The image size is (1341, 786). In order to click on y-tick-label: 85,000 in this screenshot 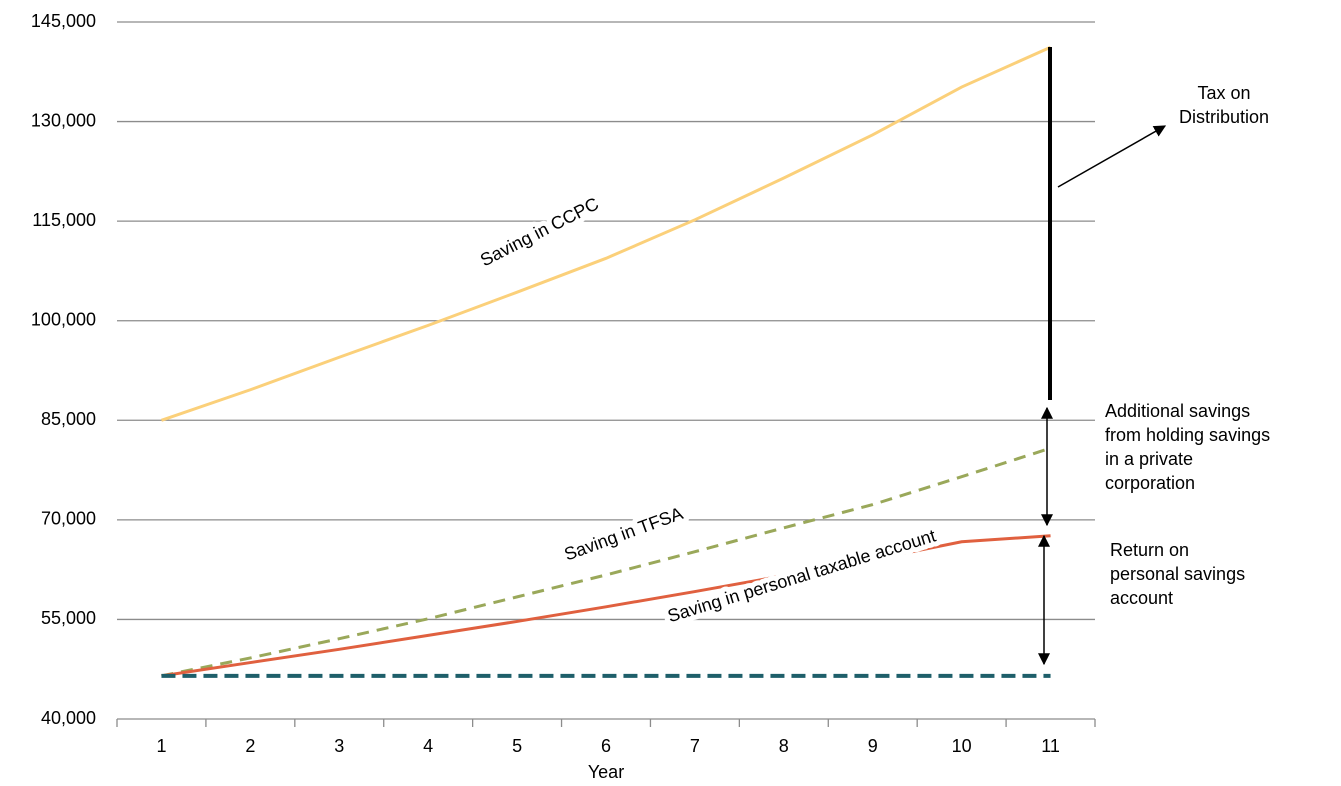, I will do `click(68, 419)`.